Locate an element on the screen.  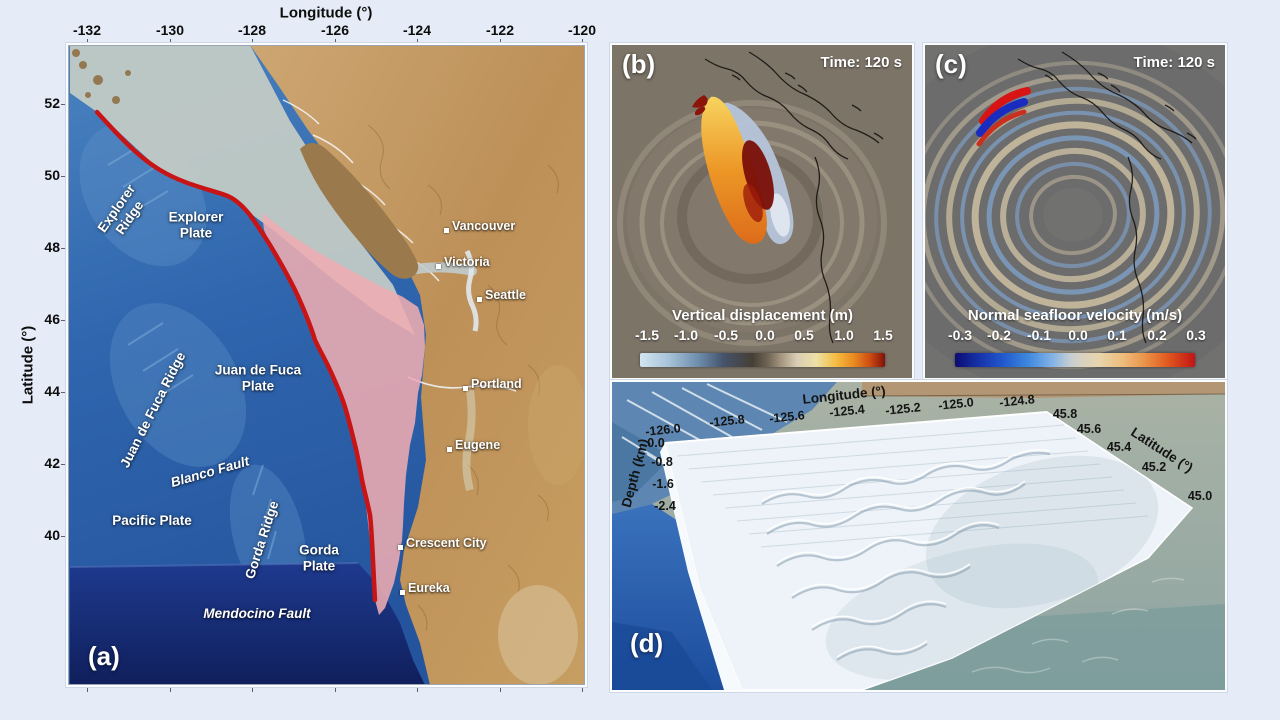
city-label: Eugene is located at coordinates (478, 445).